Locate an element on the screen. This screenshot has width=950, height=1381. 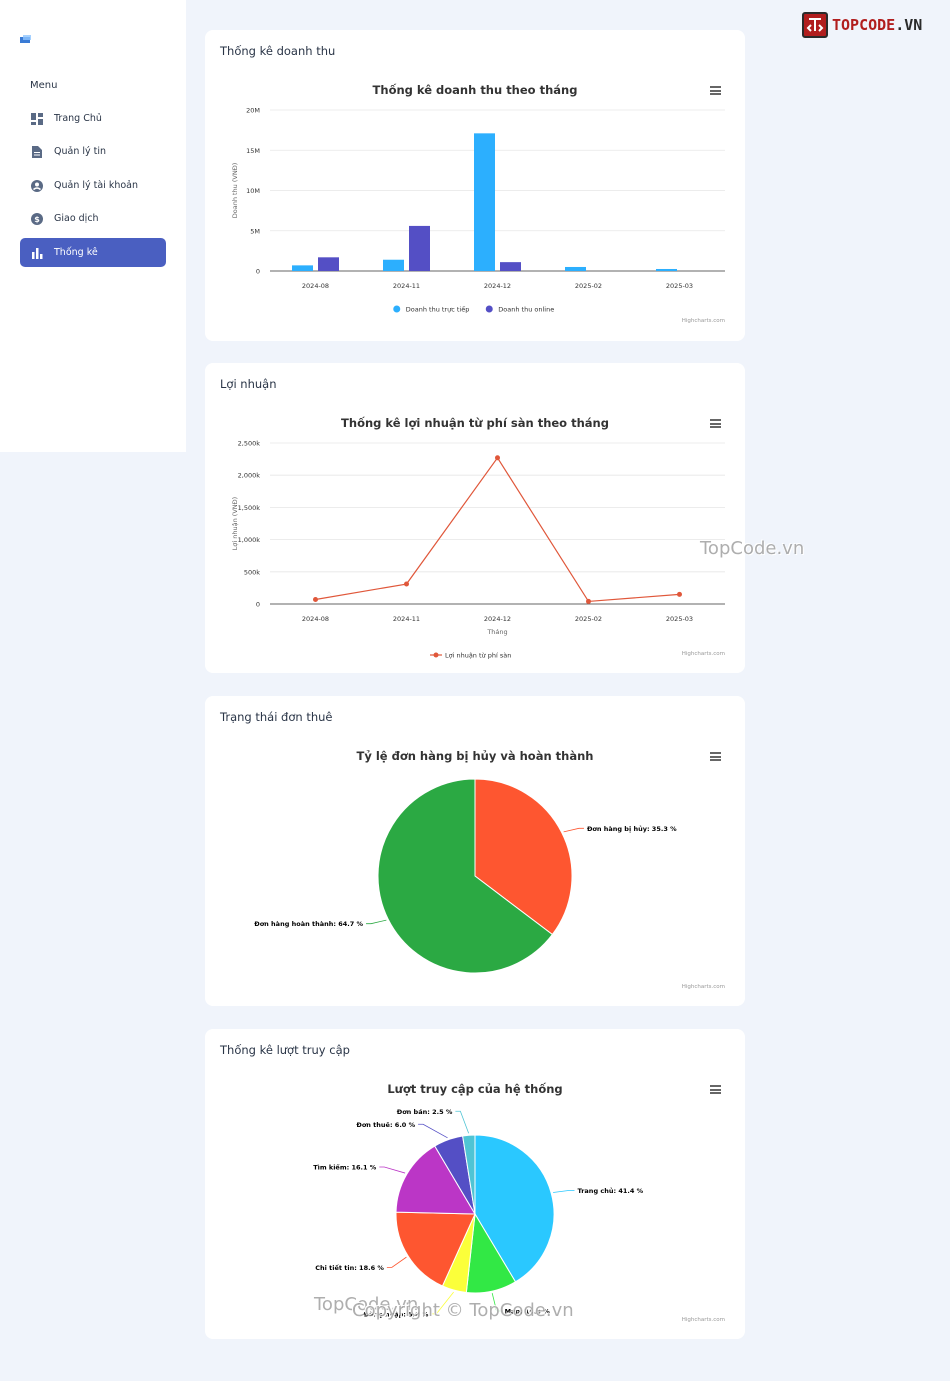
chart-title: Thống kê lợi nhuận từ phí sàn theo tháng is located at coordinates (475, 423).